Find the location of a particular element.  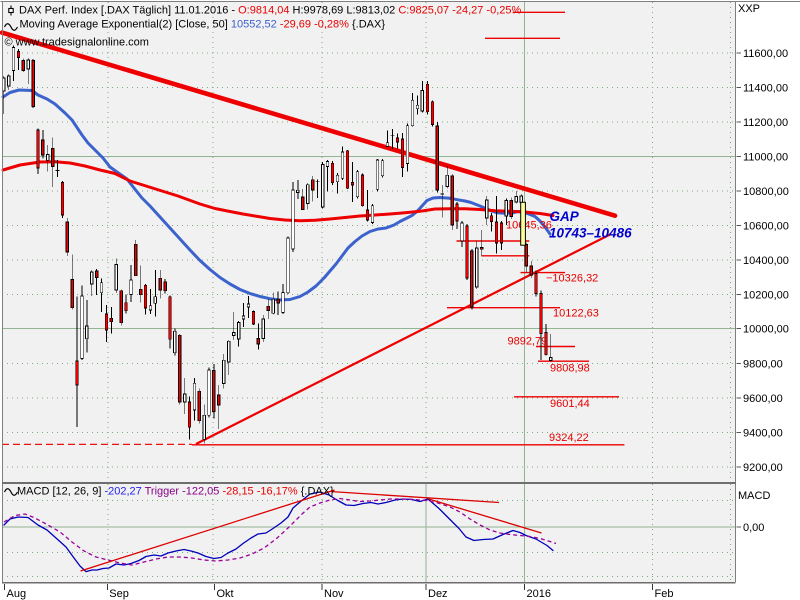

svg-text: 0,00 is located at coordinates (753, 528).